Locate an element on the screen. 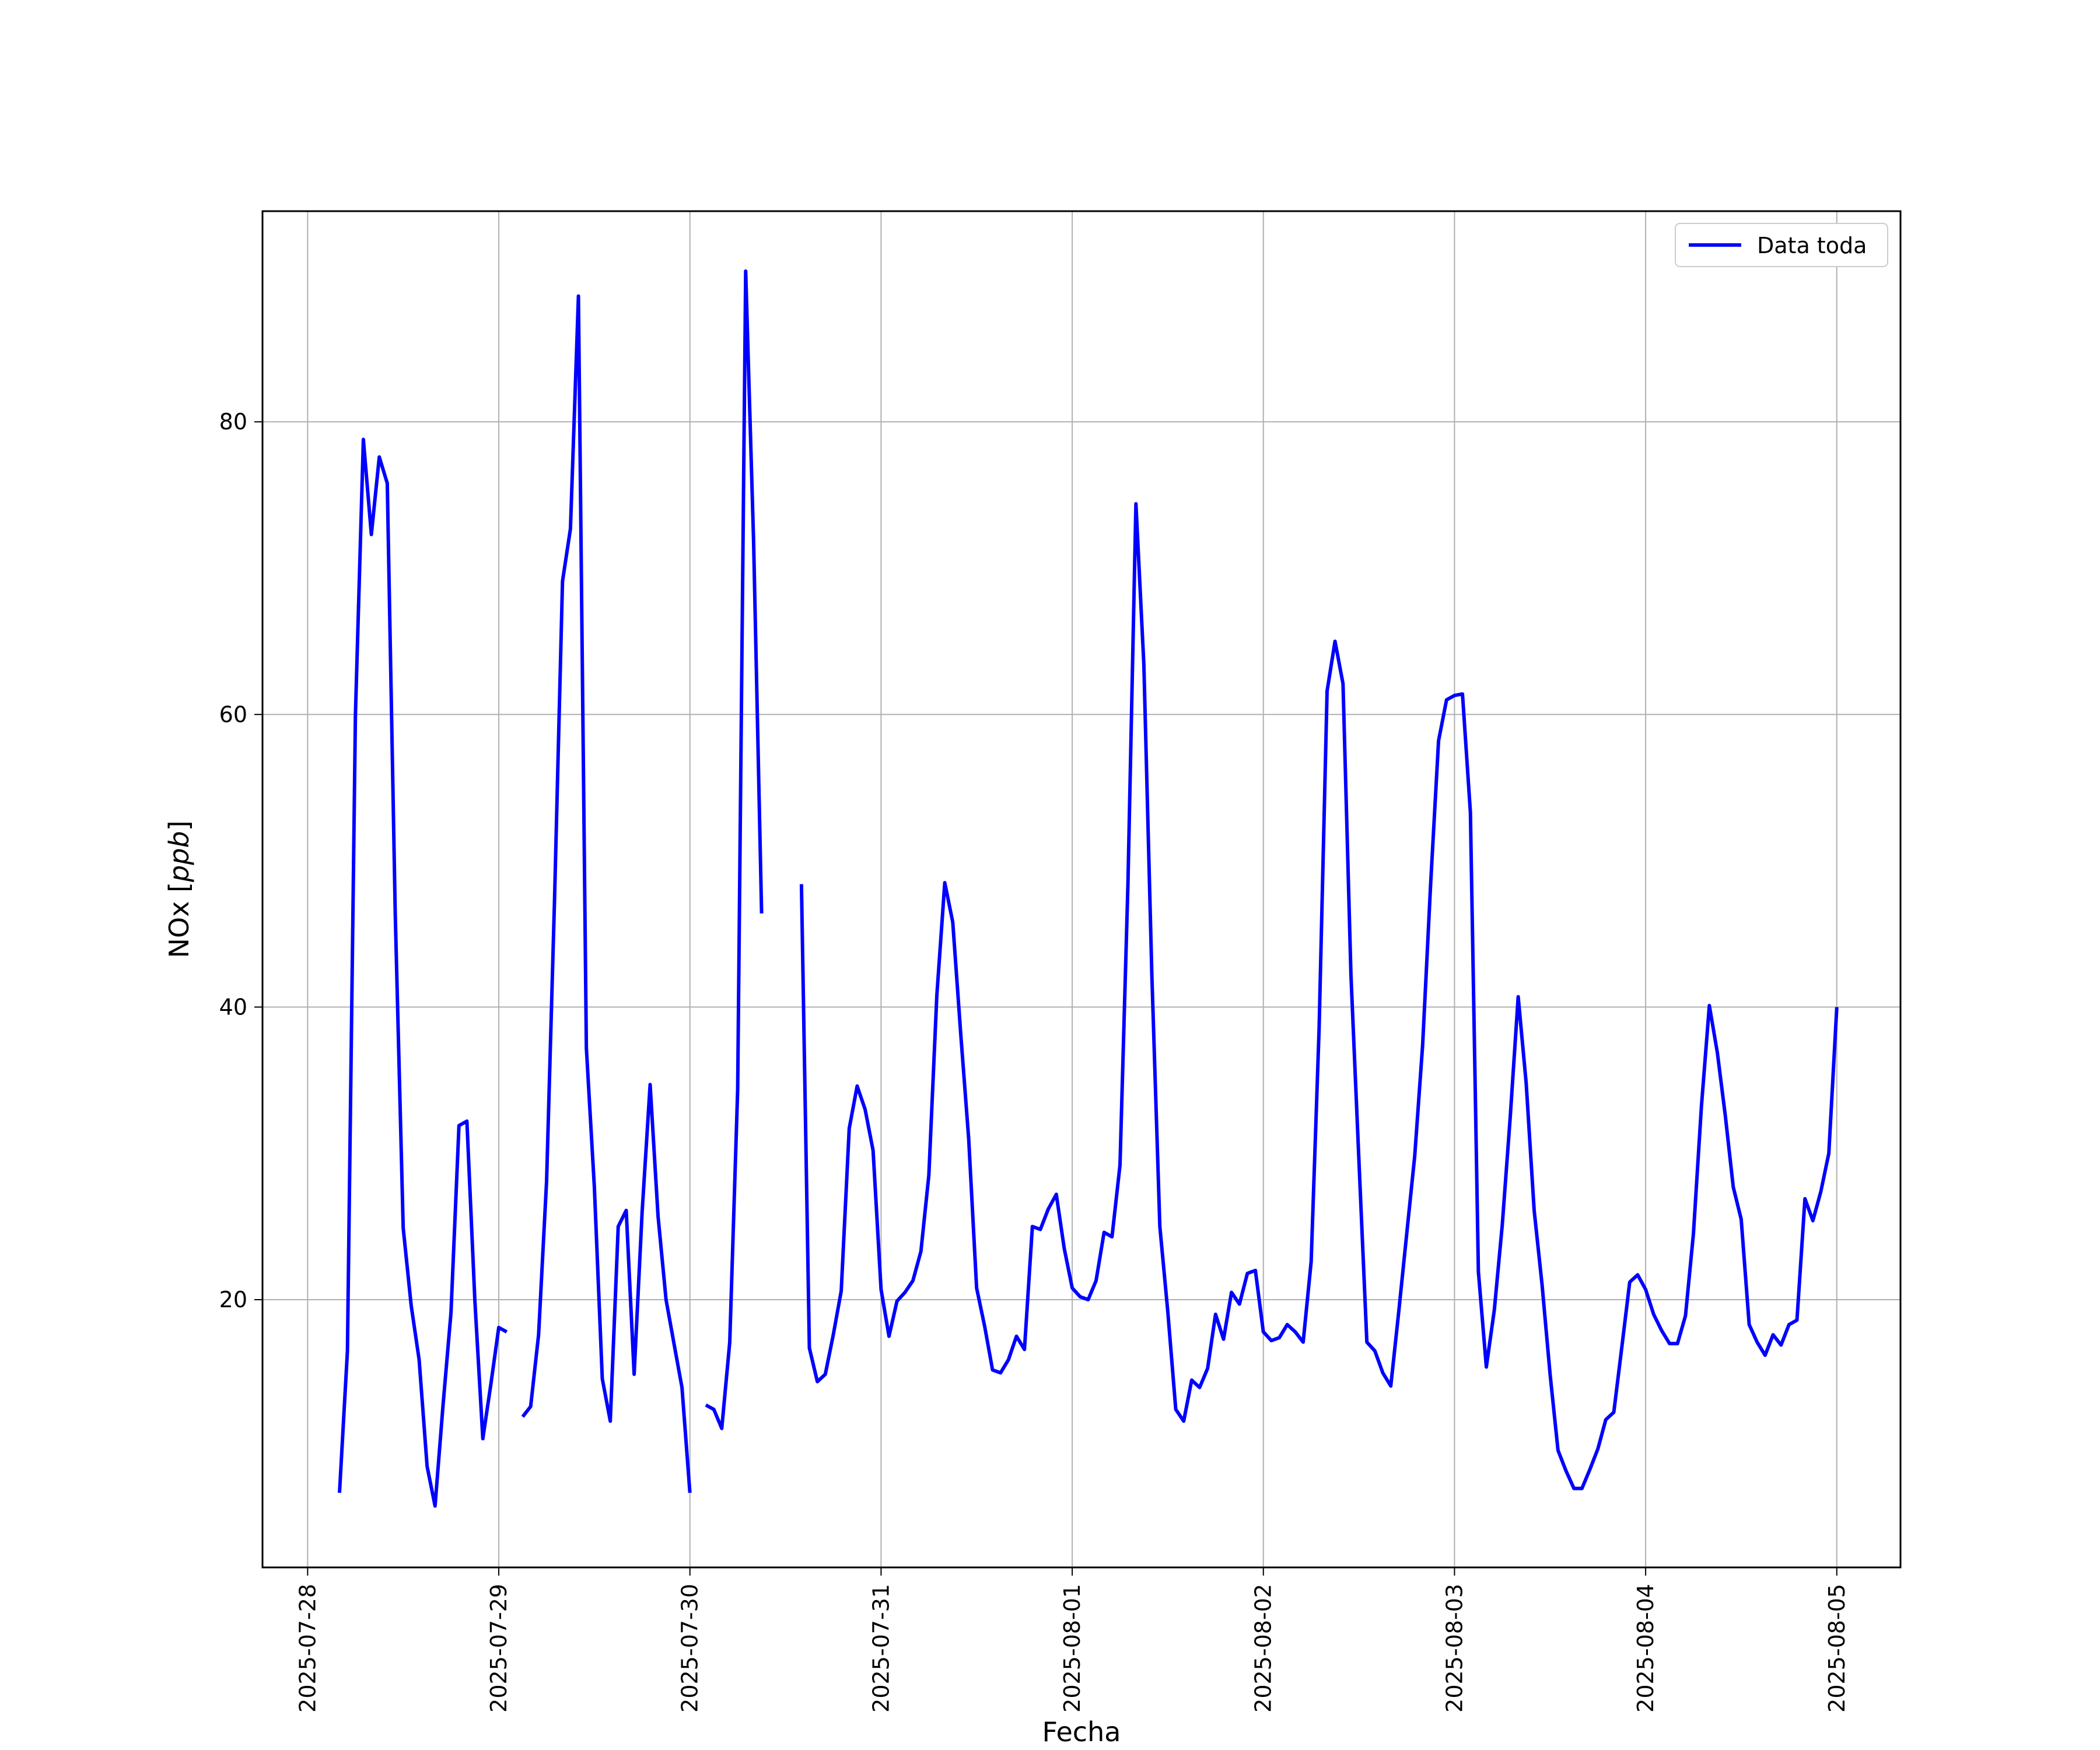 The image size is (2100, 1750). x-tick-label: 2025-08-01 is located at coordinates (1072, 1648).